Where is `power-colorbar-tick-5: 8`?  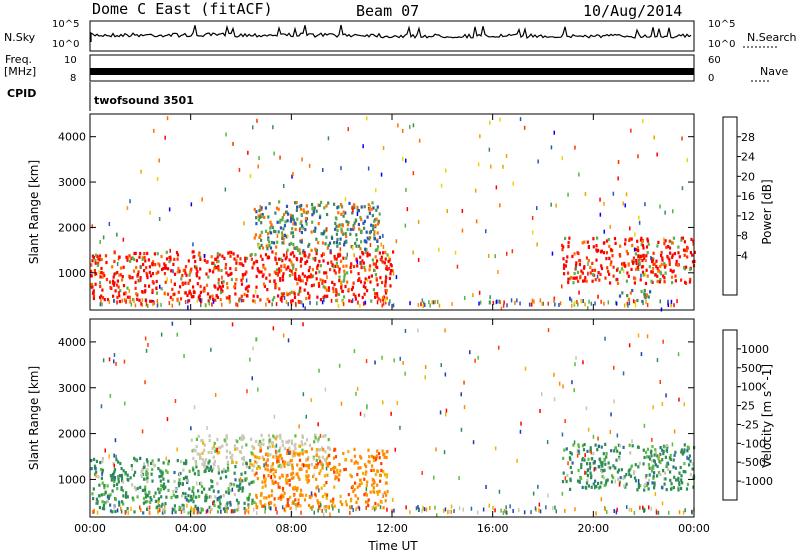 power-colorbar-tick-5: 8 is located at coordinates (744, 236).